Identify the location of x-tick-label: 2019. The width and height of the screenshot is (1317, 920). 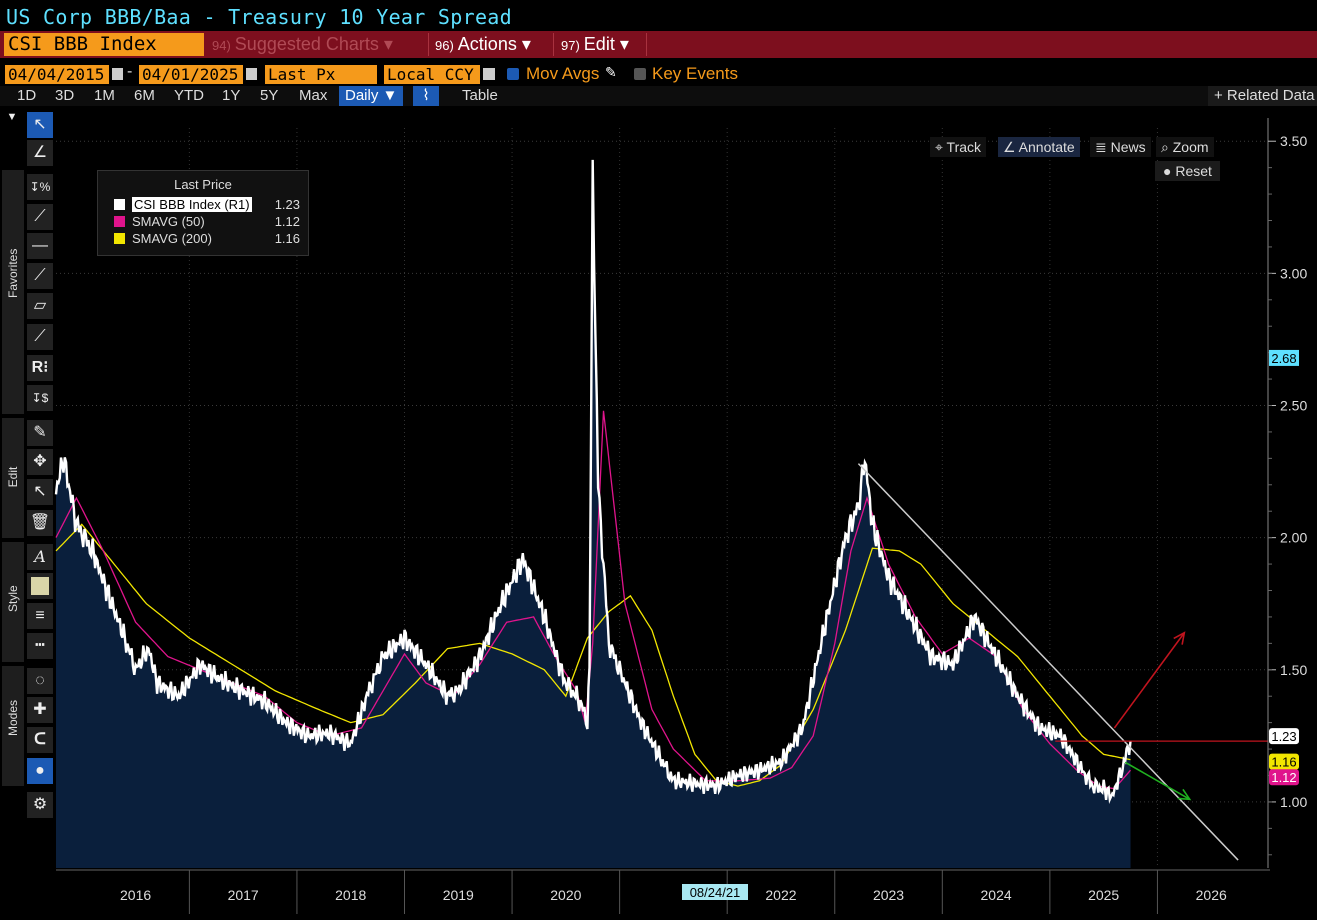
(458, 895).